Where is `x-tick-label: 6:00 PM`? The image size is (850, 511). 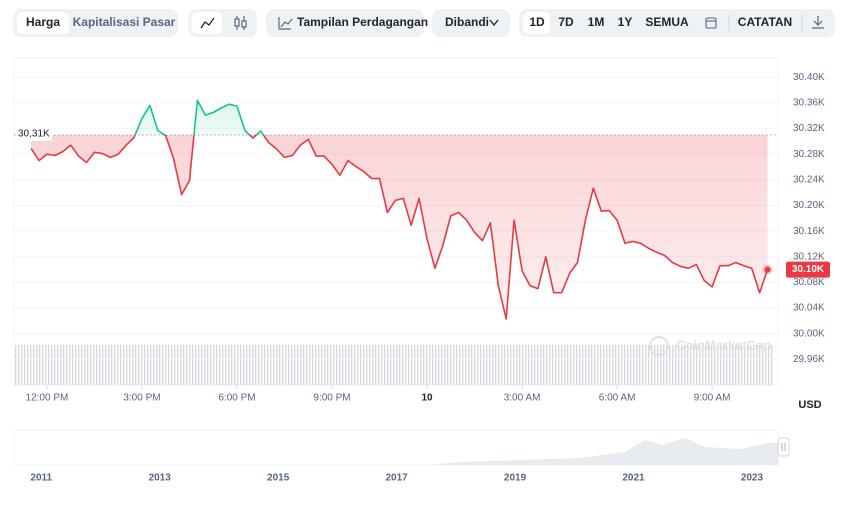 x-tick-label: 6:00 PM is located at coordinates (236, 398).